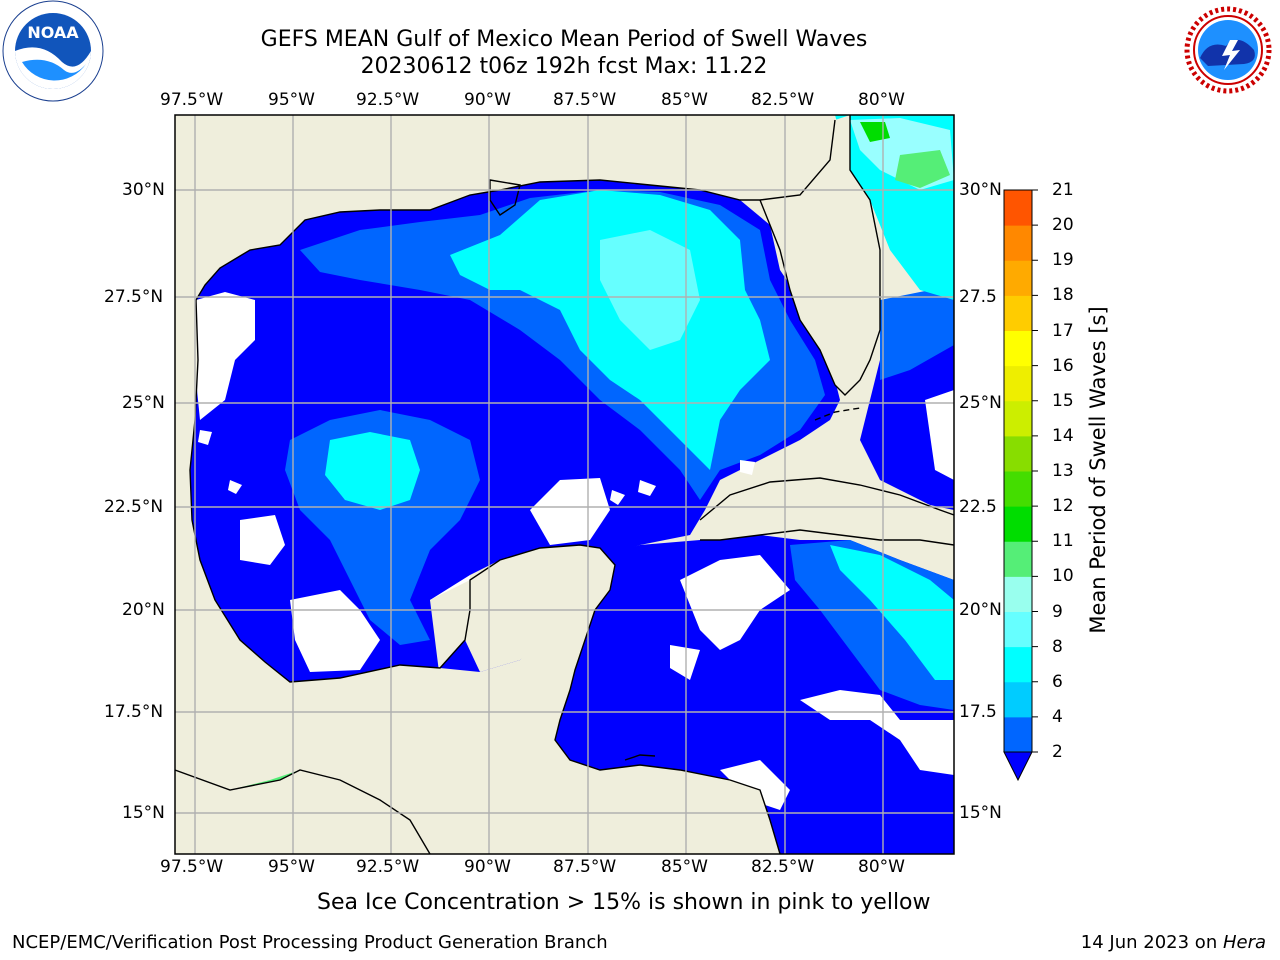 The width and height of the screenshot is (1280, 960). I want to click on colorbar-tick-label: 13, so click(1063, 471).